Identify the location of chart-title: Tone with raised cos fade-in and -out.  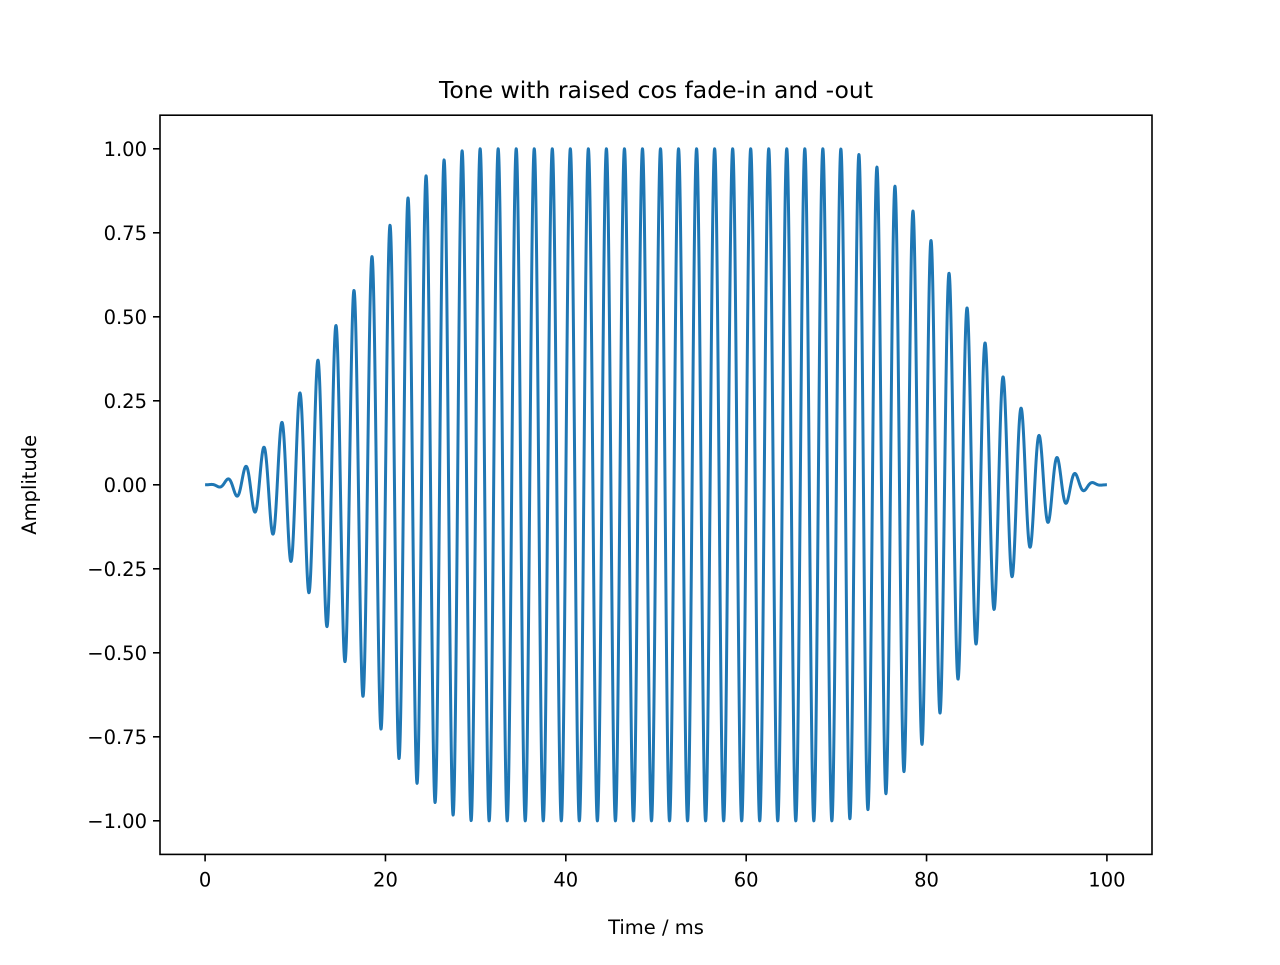
(655, 90).